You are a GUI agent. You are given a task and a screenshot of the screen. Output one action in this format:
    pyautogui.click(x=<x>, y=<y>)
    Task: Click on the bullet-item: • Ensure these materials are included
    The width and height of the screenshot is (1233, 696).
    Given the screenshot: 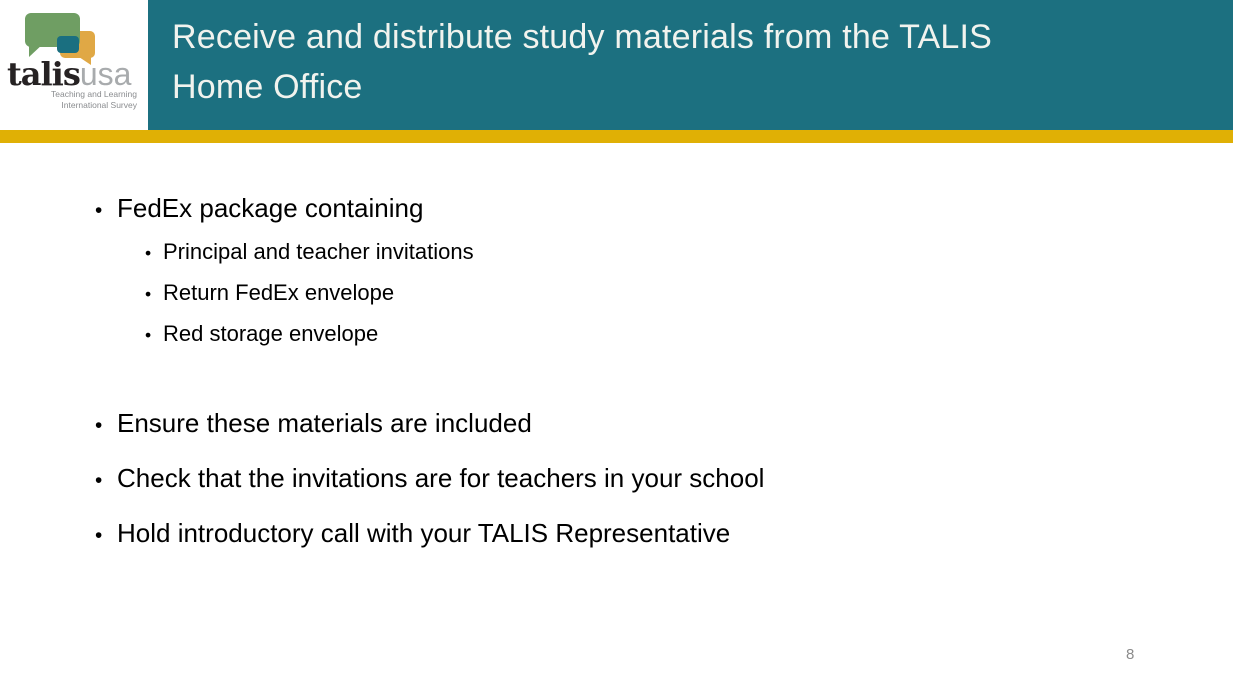 What is the action you would take?
    pyautogui.click(x=639, y=424)
    